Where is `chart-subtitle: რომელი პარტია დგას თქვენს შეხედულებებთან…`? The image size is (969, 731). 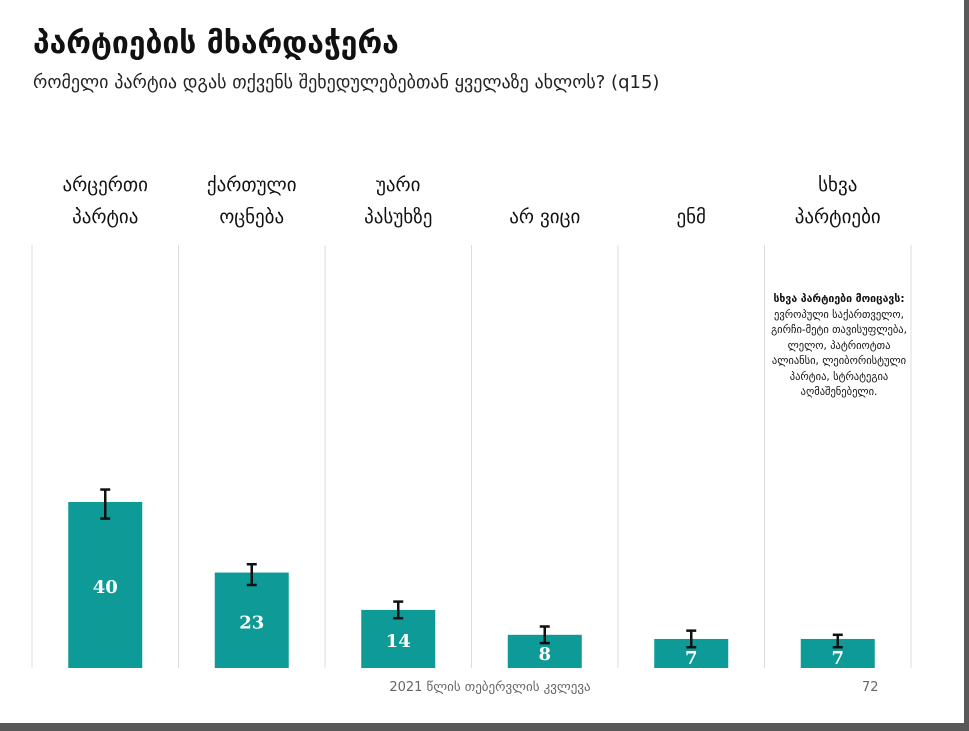 chart-subtitle: რომელი პარტია დგას თქვენს შეხედულებებთან… is located at coordinates (346, 82).